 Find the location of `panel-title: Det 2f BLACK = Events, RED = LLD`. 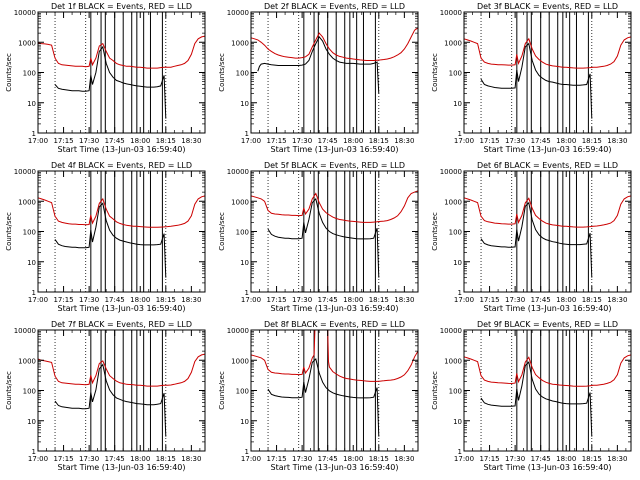

panel-title: Det 2f BLACK = Events, RED = LLD is located at coordinates (334, 6).